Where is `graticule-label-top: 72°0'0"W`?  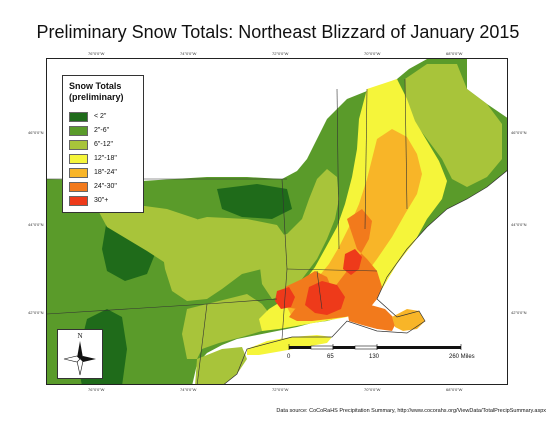 graticule-label-top: 72°0'0"W is located at coordinates (280, 53).